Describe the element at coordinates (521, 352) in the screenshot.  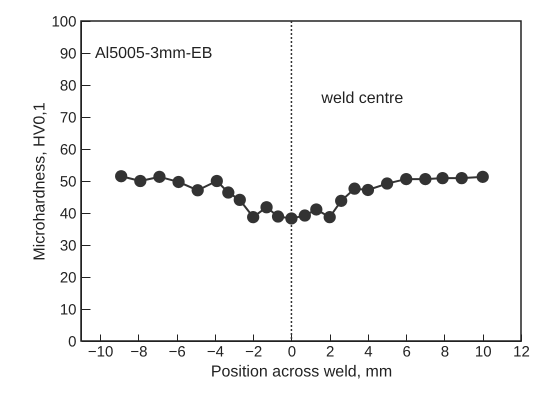
I see `x-tick-label: 12` at that location.